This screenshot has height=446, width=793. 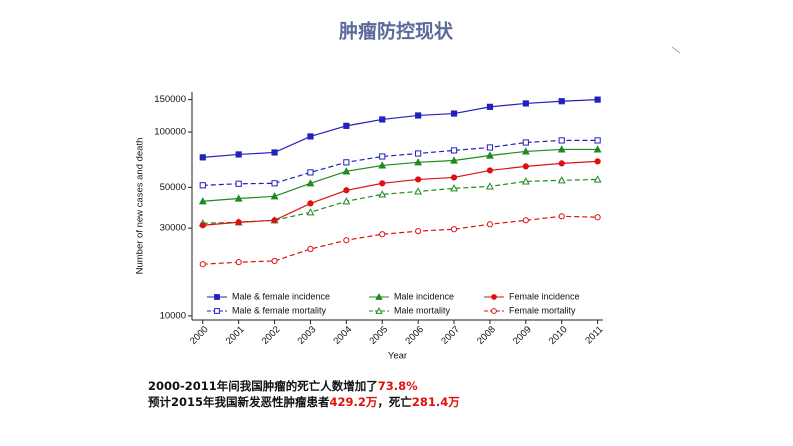 I want to click on note-segment: 429.2万, so click(x=354, y=402).